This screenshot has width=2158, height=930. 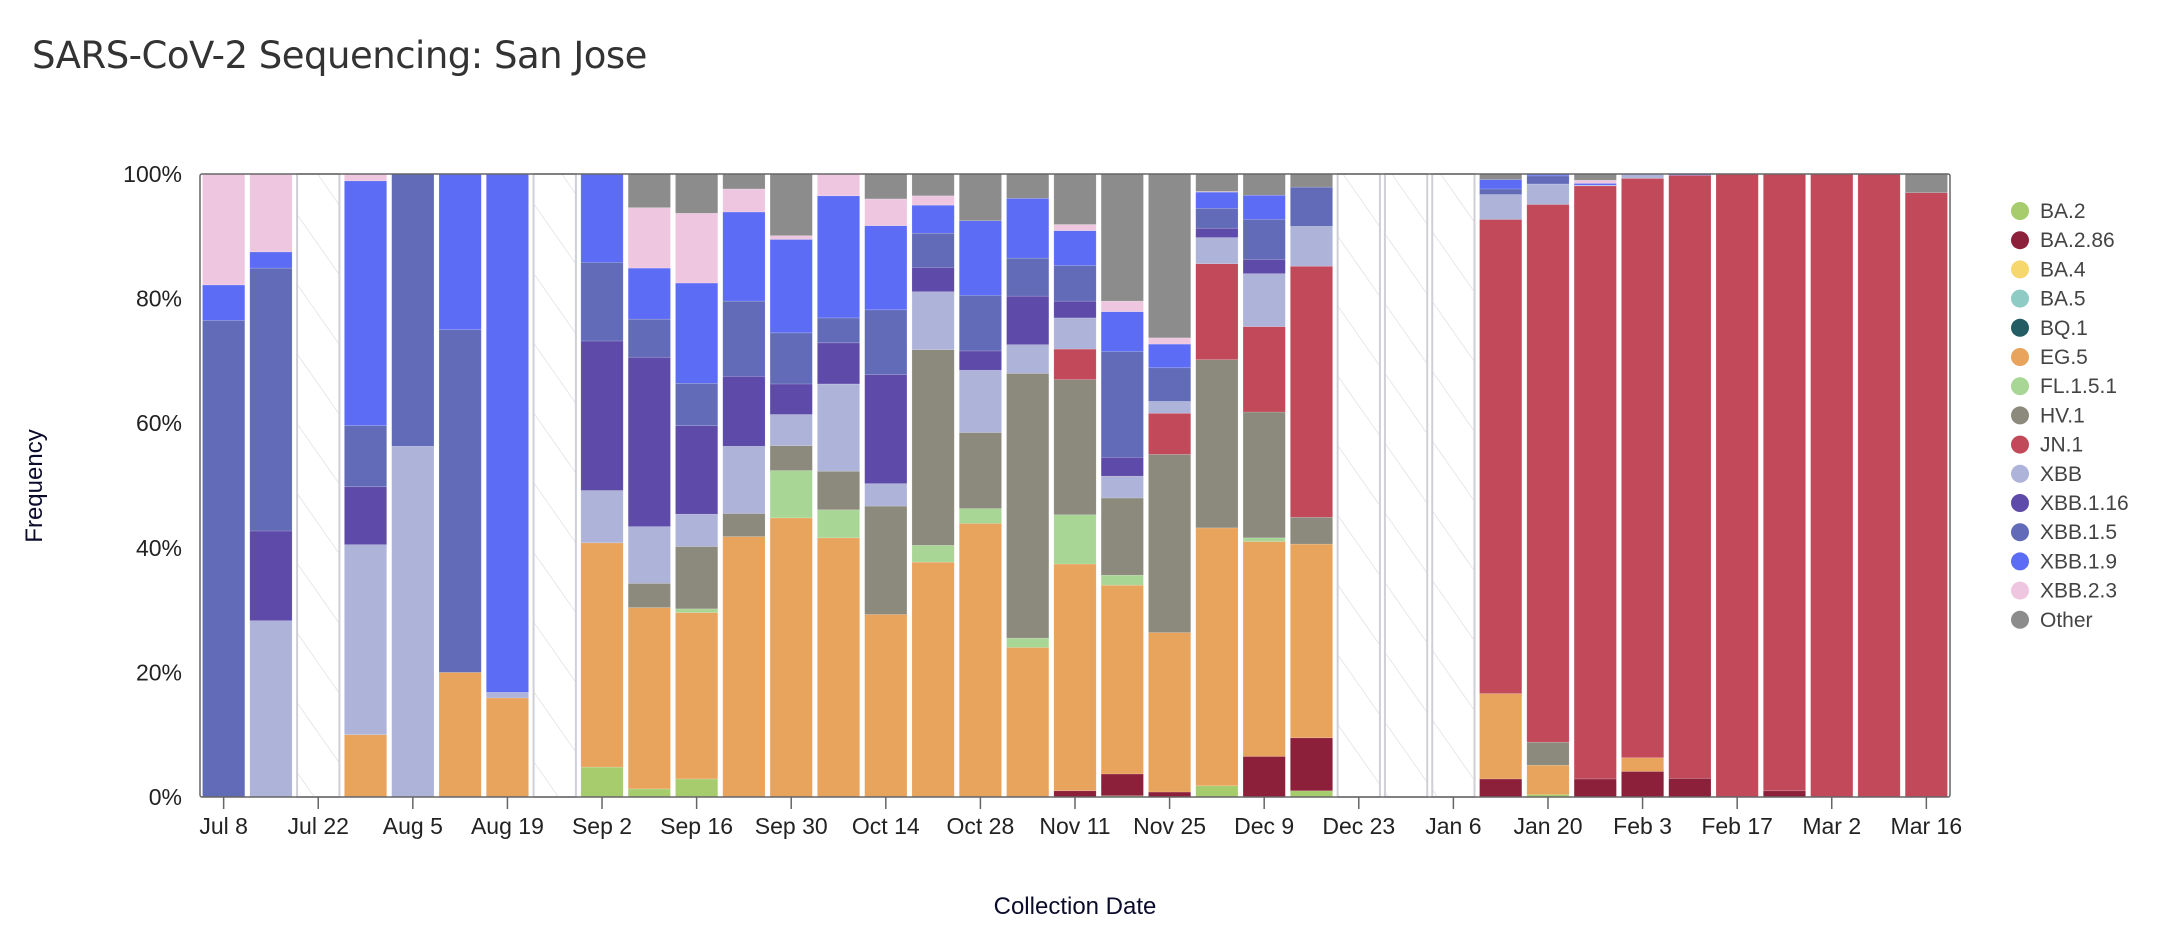 I want to click on legend-item: BA.2, so click(x=2048, y=211).